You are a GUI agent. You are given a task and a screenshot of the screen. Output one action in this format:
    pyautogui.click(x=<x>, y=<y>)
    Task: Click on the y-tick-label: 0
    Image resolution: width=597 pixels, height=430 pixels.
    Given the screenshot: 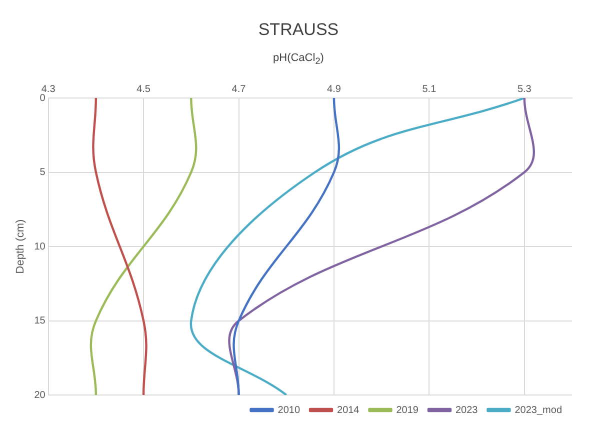 What is the action you would take?
    pyautogui.click(x=43, y=98)
    